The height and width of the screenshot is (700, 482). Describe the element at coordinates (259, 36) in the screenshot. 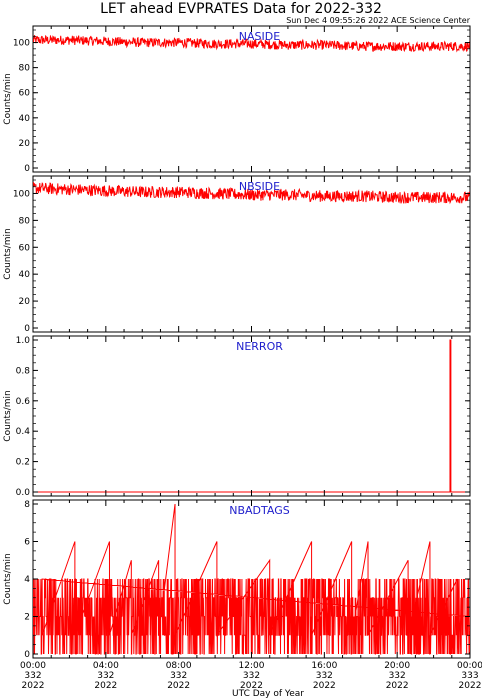

I see `panel-label: NASIDE` at that location.